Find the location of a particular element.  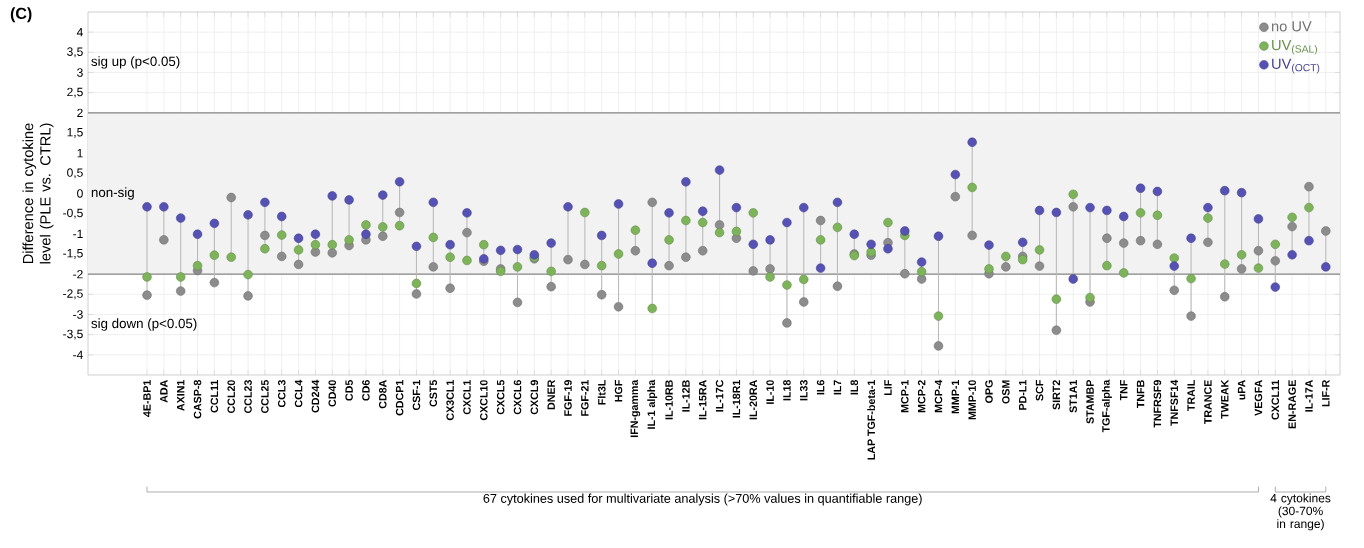

legend-label: UV$_{(OCT)}$ is located at coordinates (1296, 66).